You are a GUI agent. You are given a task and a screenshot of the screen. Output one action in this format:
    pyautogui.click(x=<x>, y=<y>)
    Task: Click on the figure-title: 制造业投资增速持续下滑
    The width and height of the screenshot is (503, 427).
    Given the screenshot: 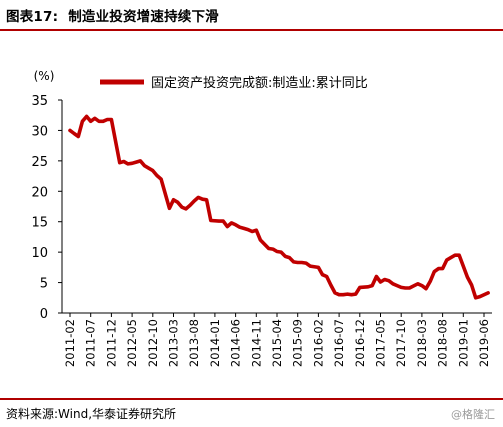 What is the action you would take?
    pyautogui.click(x=143, y=17)
    